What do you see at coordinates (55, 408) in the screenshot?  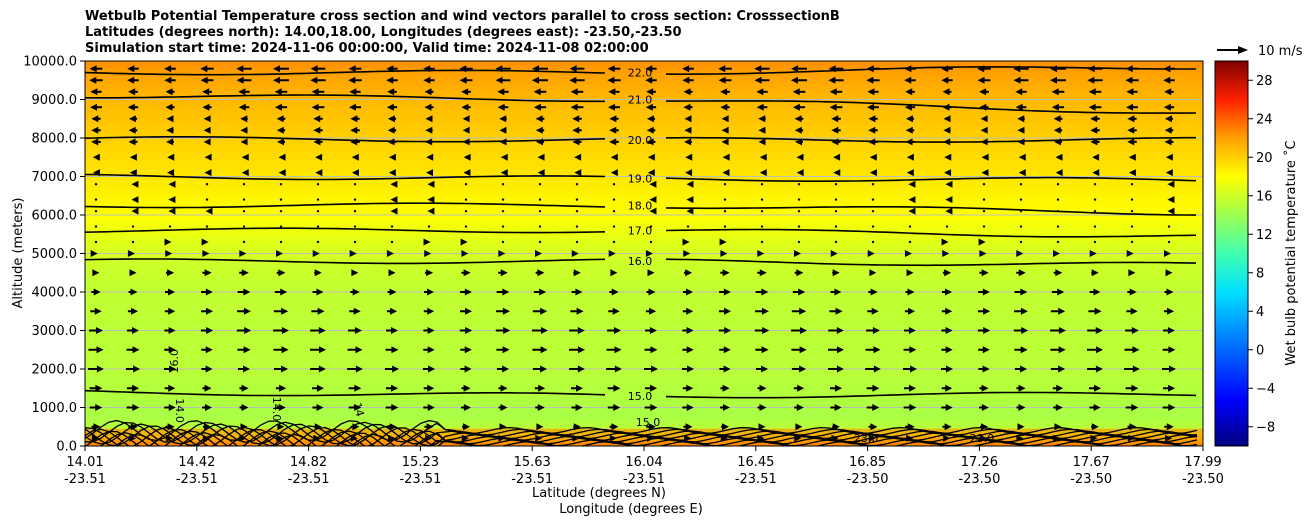 I see `y-tick-label: 1000.0` at bounding box center [55, 408].